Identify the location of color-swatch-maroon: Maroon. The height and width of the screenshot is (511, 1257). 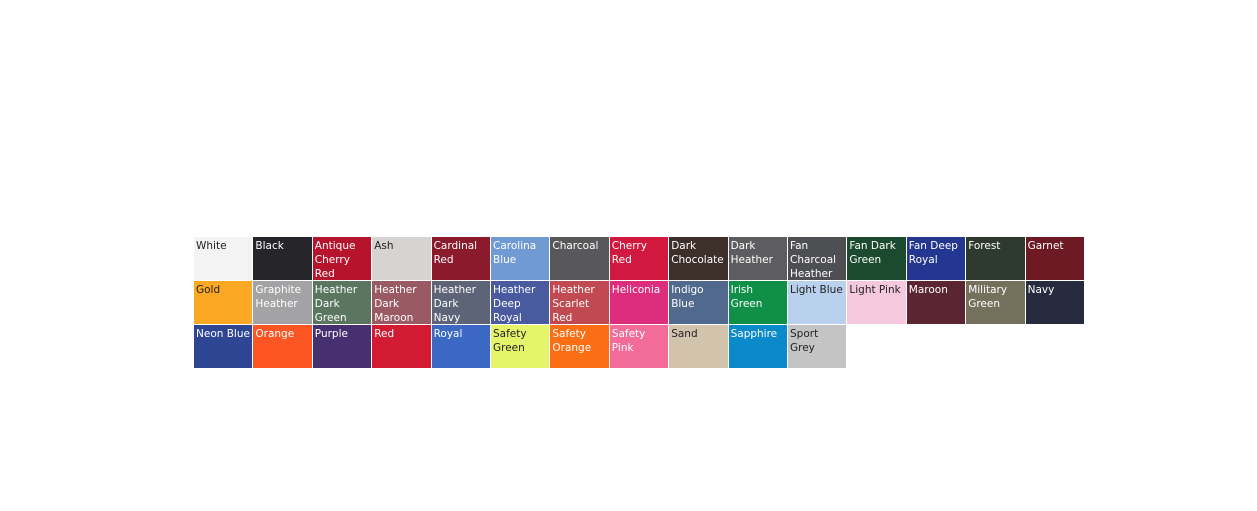
(936, 302).